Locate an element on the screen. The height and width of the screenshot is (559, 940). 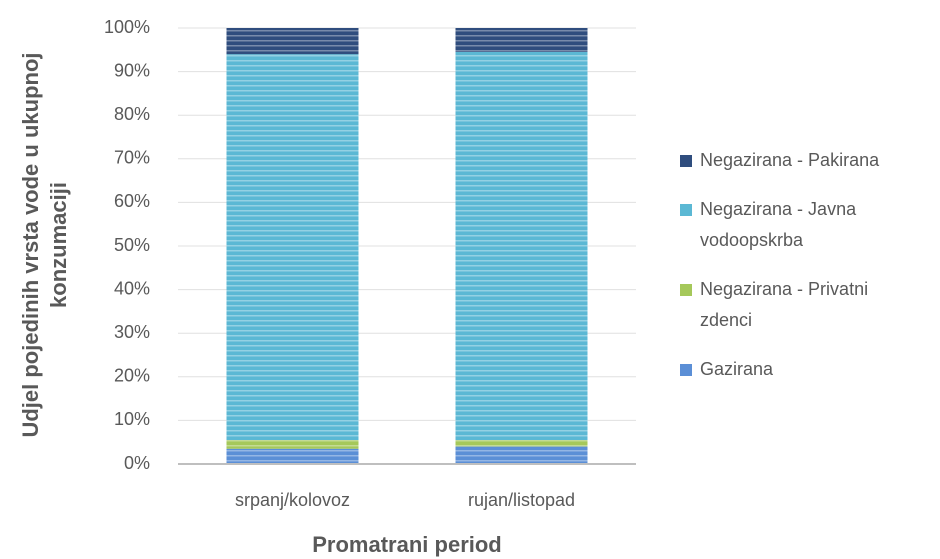
y-tick-label: 0% is located at coordinates (137, 463).